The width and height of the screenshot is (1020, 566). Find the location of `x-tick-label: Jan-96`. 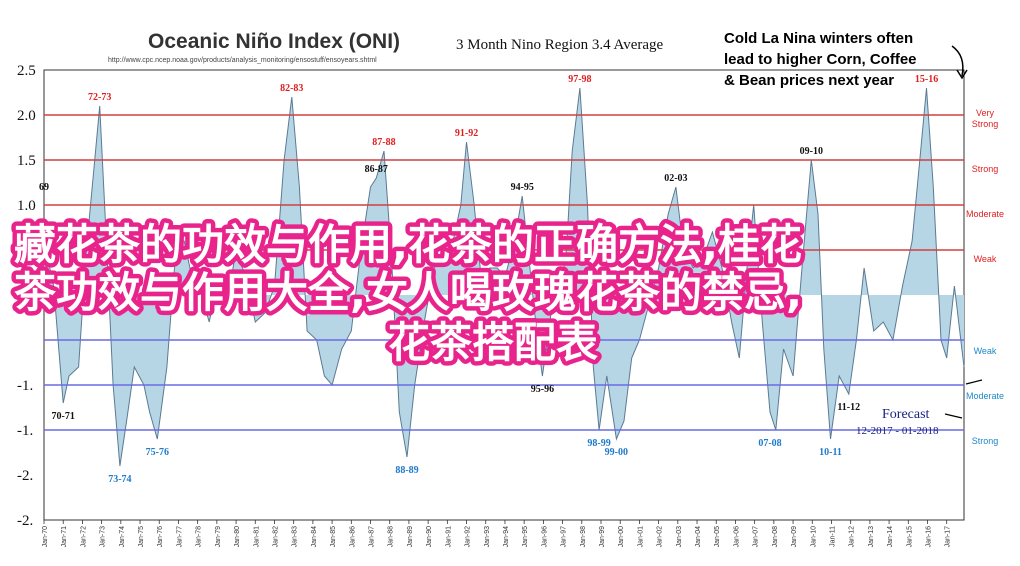

x-tick-label: Jan-96 is located at coordinates (544, 537).